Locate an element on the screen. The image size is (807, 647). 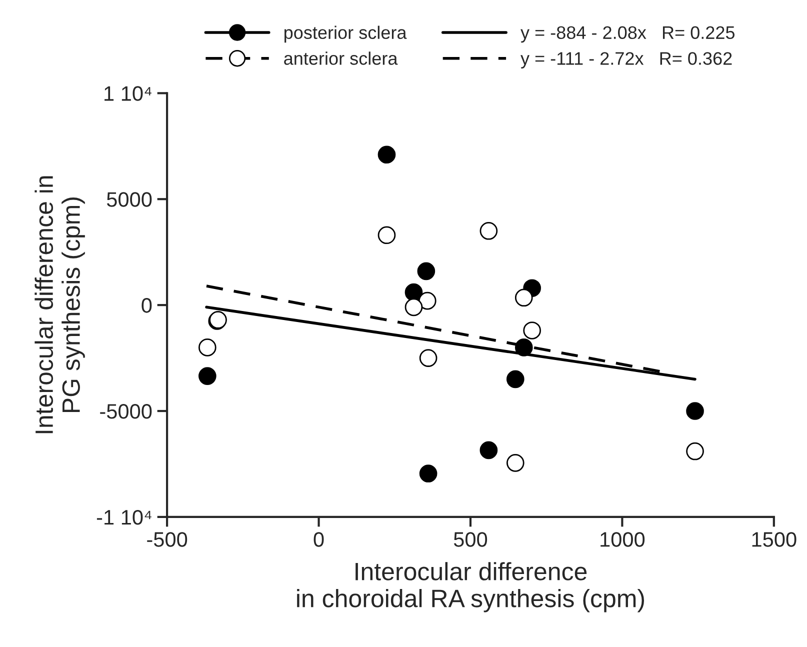
y-tick-label: 1 10⁴ is located at coordinates (128, 93).